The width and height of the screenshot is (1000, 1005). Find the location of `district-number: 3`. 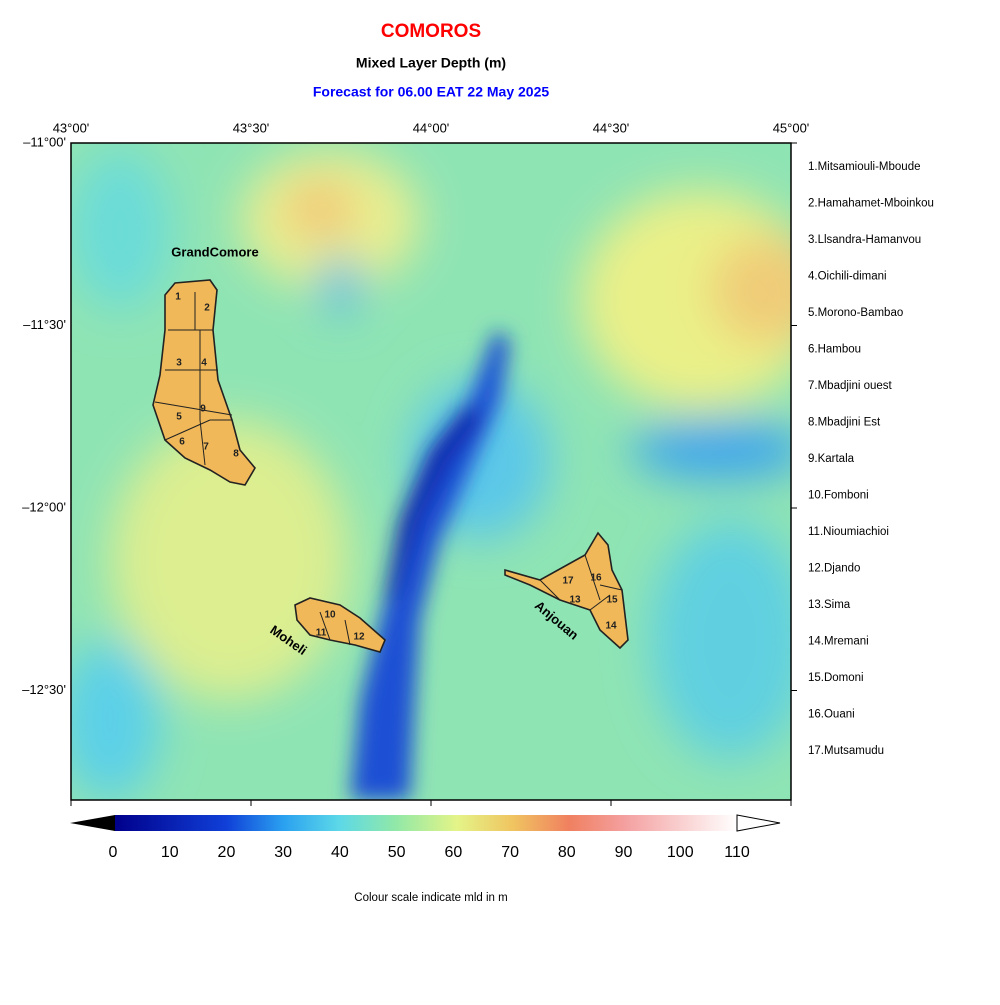

district-number: 3 is located at coordinates (179, 363).